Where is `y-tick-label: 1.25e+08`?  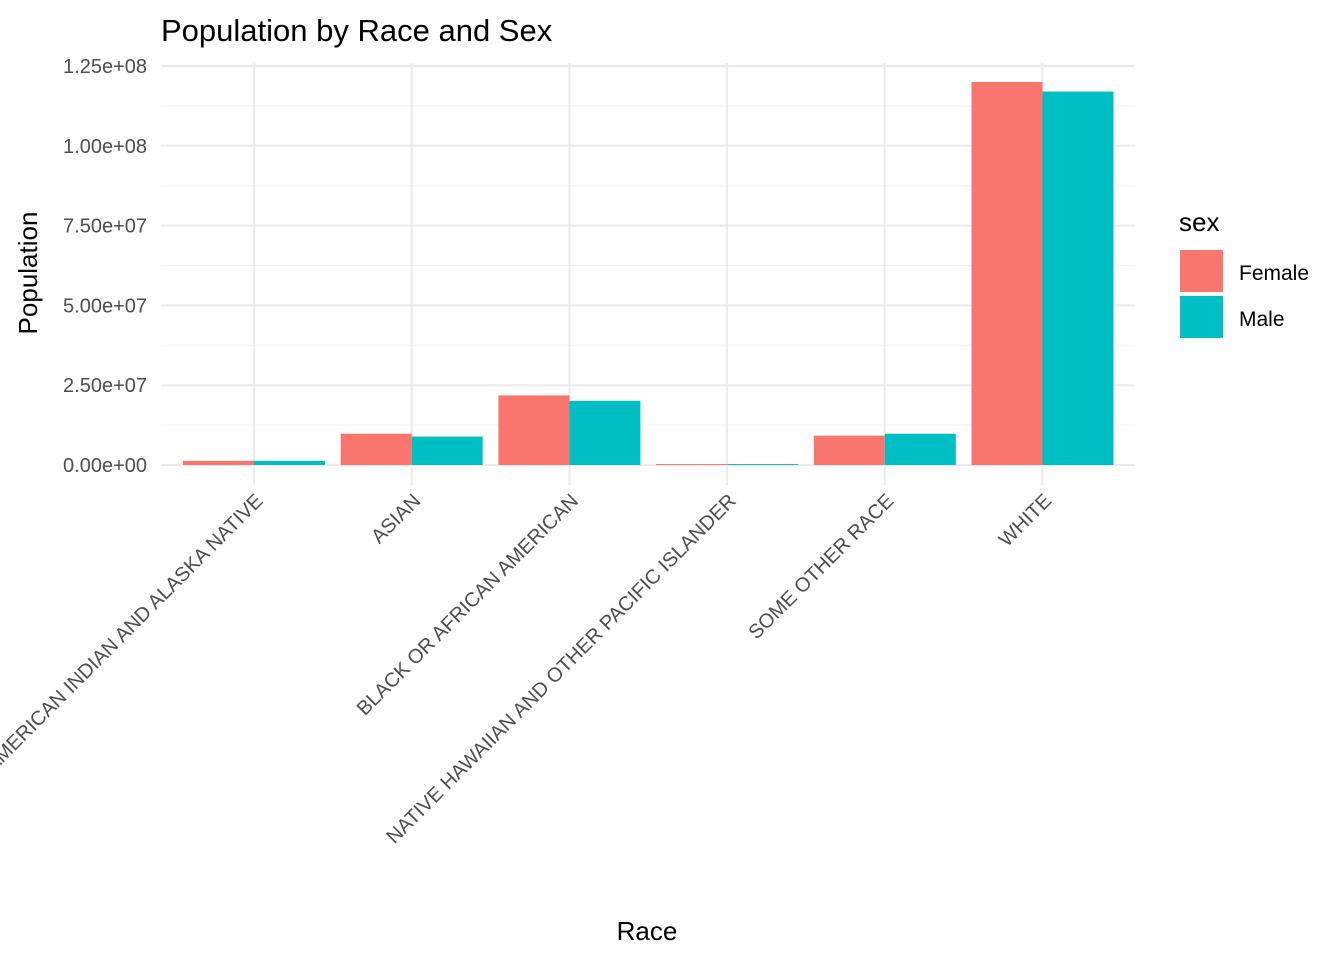
y-tick-label: 1.25e+08 is located at coordinates (105, 67).